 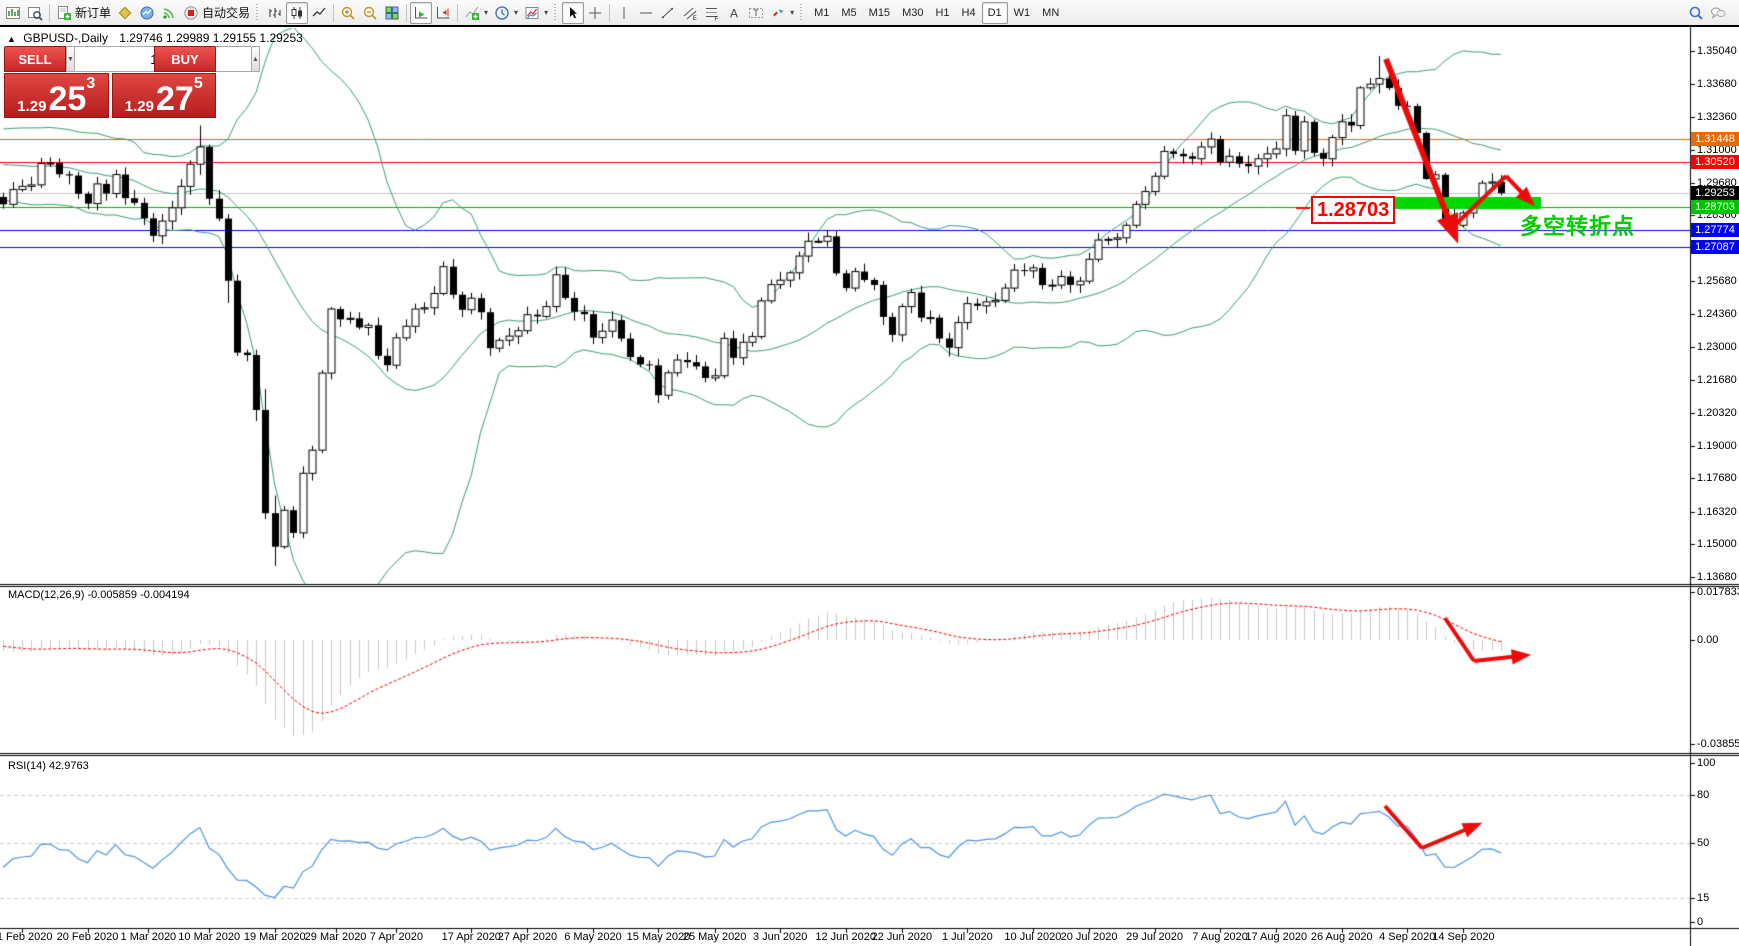 What do you see at coordinates (1718, 591) in the screenshot?
I see `macd-axis-tick: 0.017833` at bounding box center [1718, 591].